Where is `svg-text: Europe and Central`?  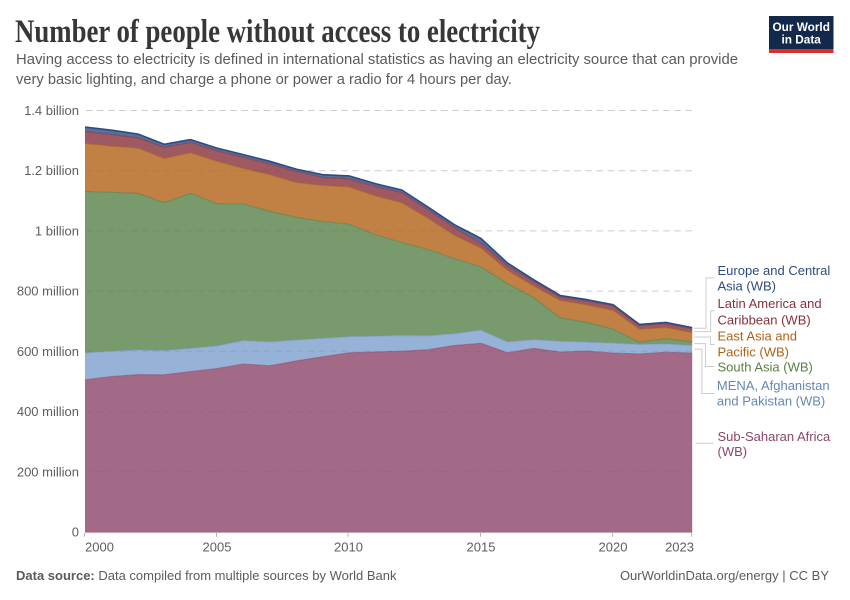 svg-text: Europe and Central is located at coordinates (774, 270).